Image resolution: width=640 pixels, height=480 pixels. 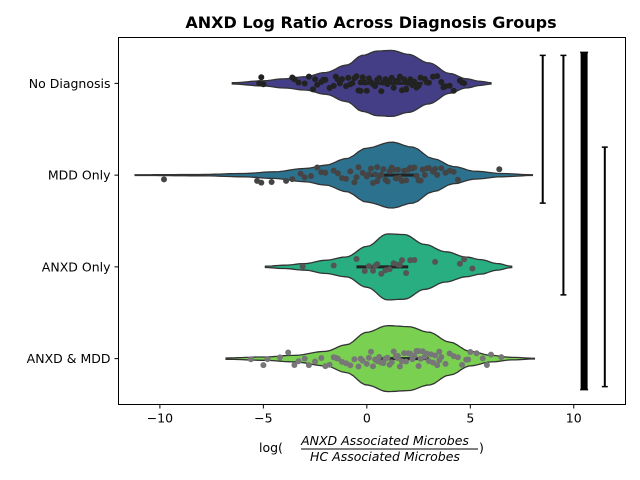 I want to click on x-tick-label-4: 10, so click(x=574, y=418).